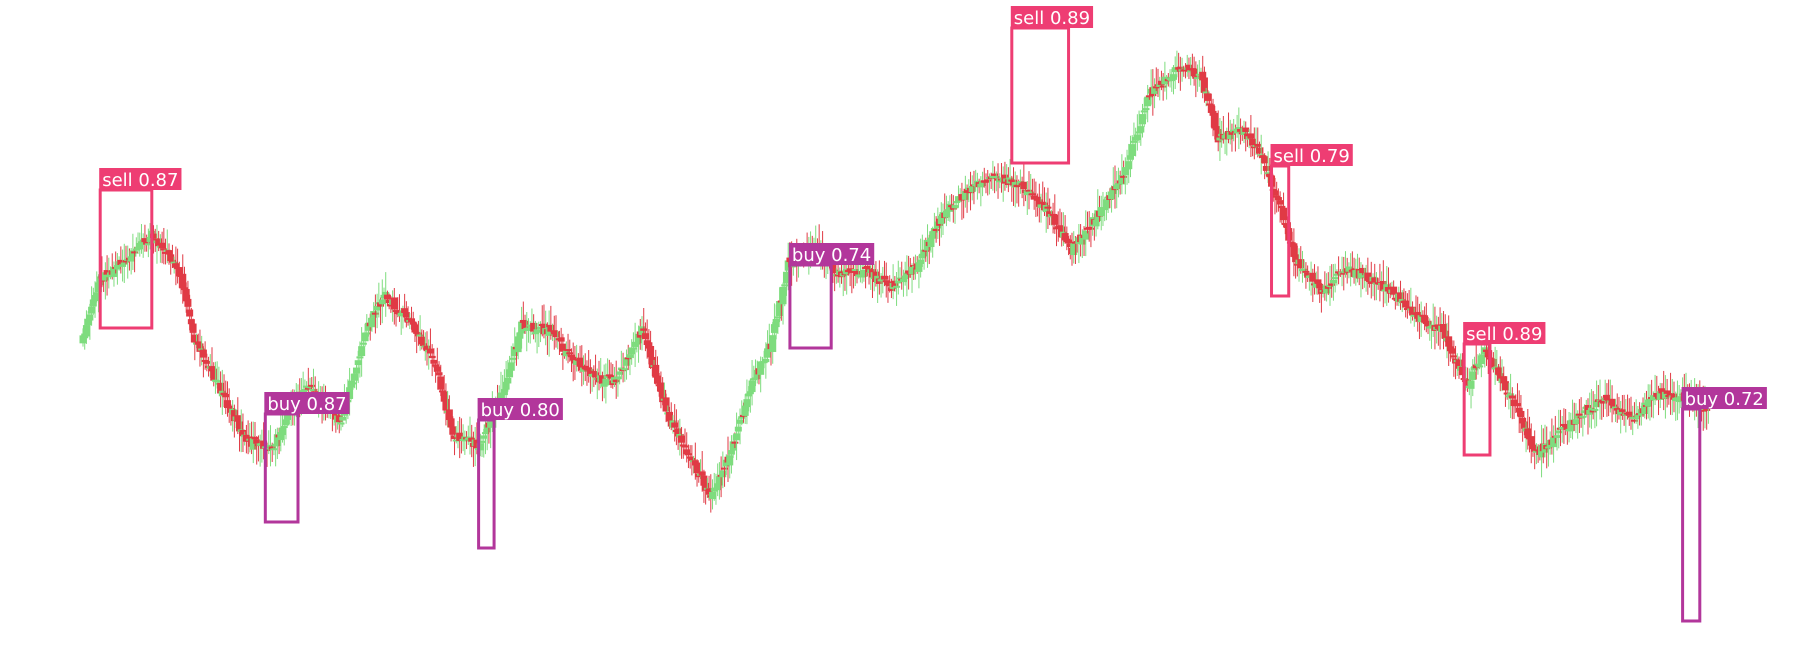 The image size is (1800, 650). What do you see at coordinates (1312, 156) in the screenshot?
I see `sell-detection-label: sell 0.79` at bounding box center [1312, 156].